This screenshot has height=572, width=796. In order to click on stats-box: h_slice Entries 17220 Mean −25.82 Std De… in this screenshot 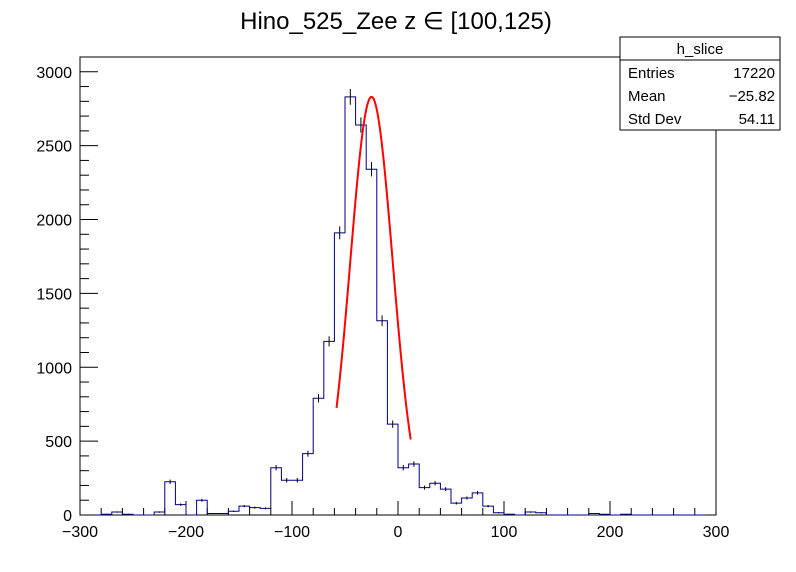, I will do `click(700, 83)`.